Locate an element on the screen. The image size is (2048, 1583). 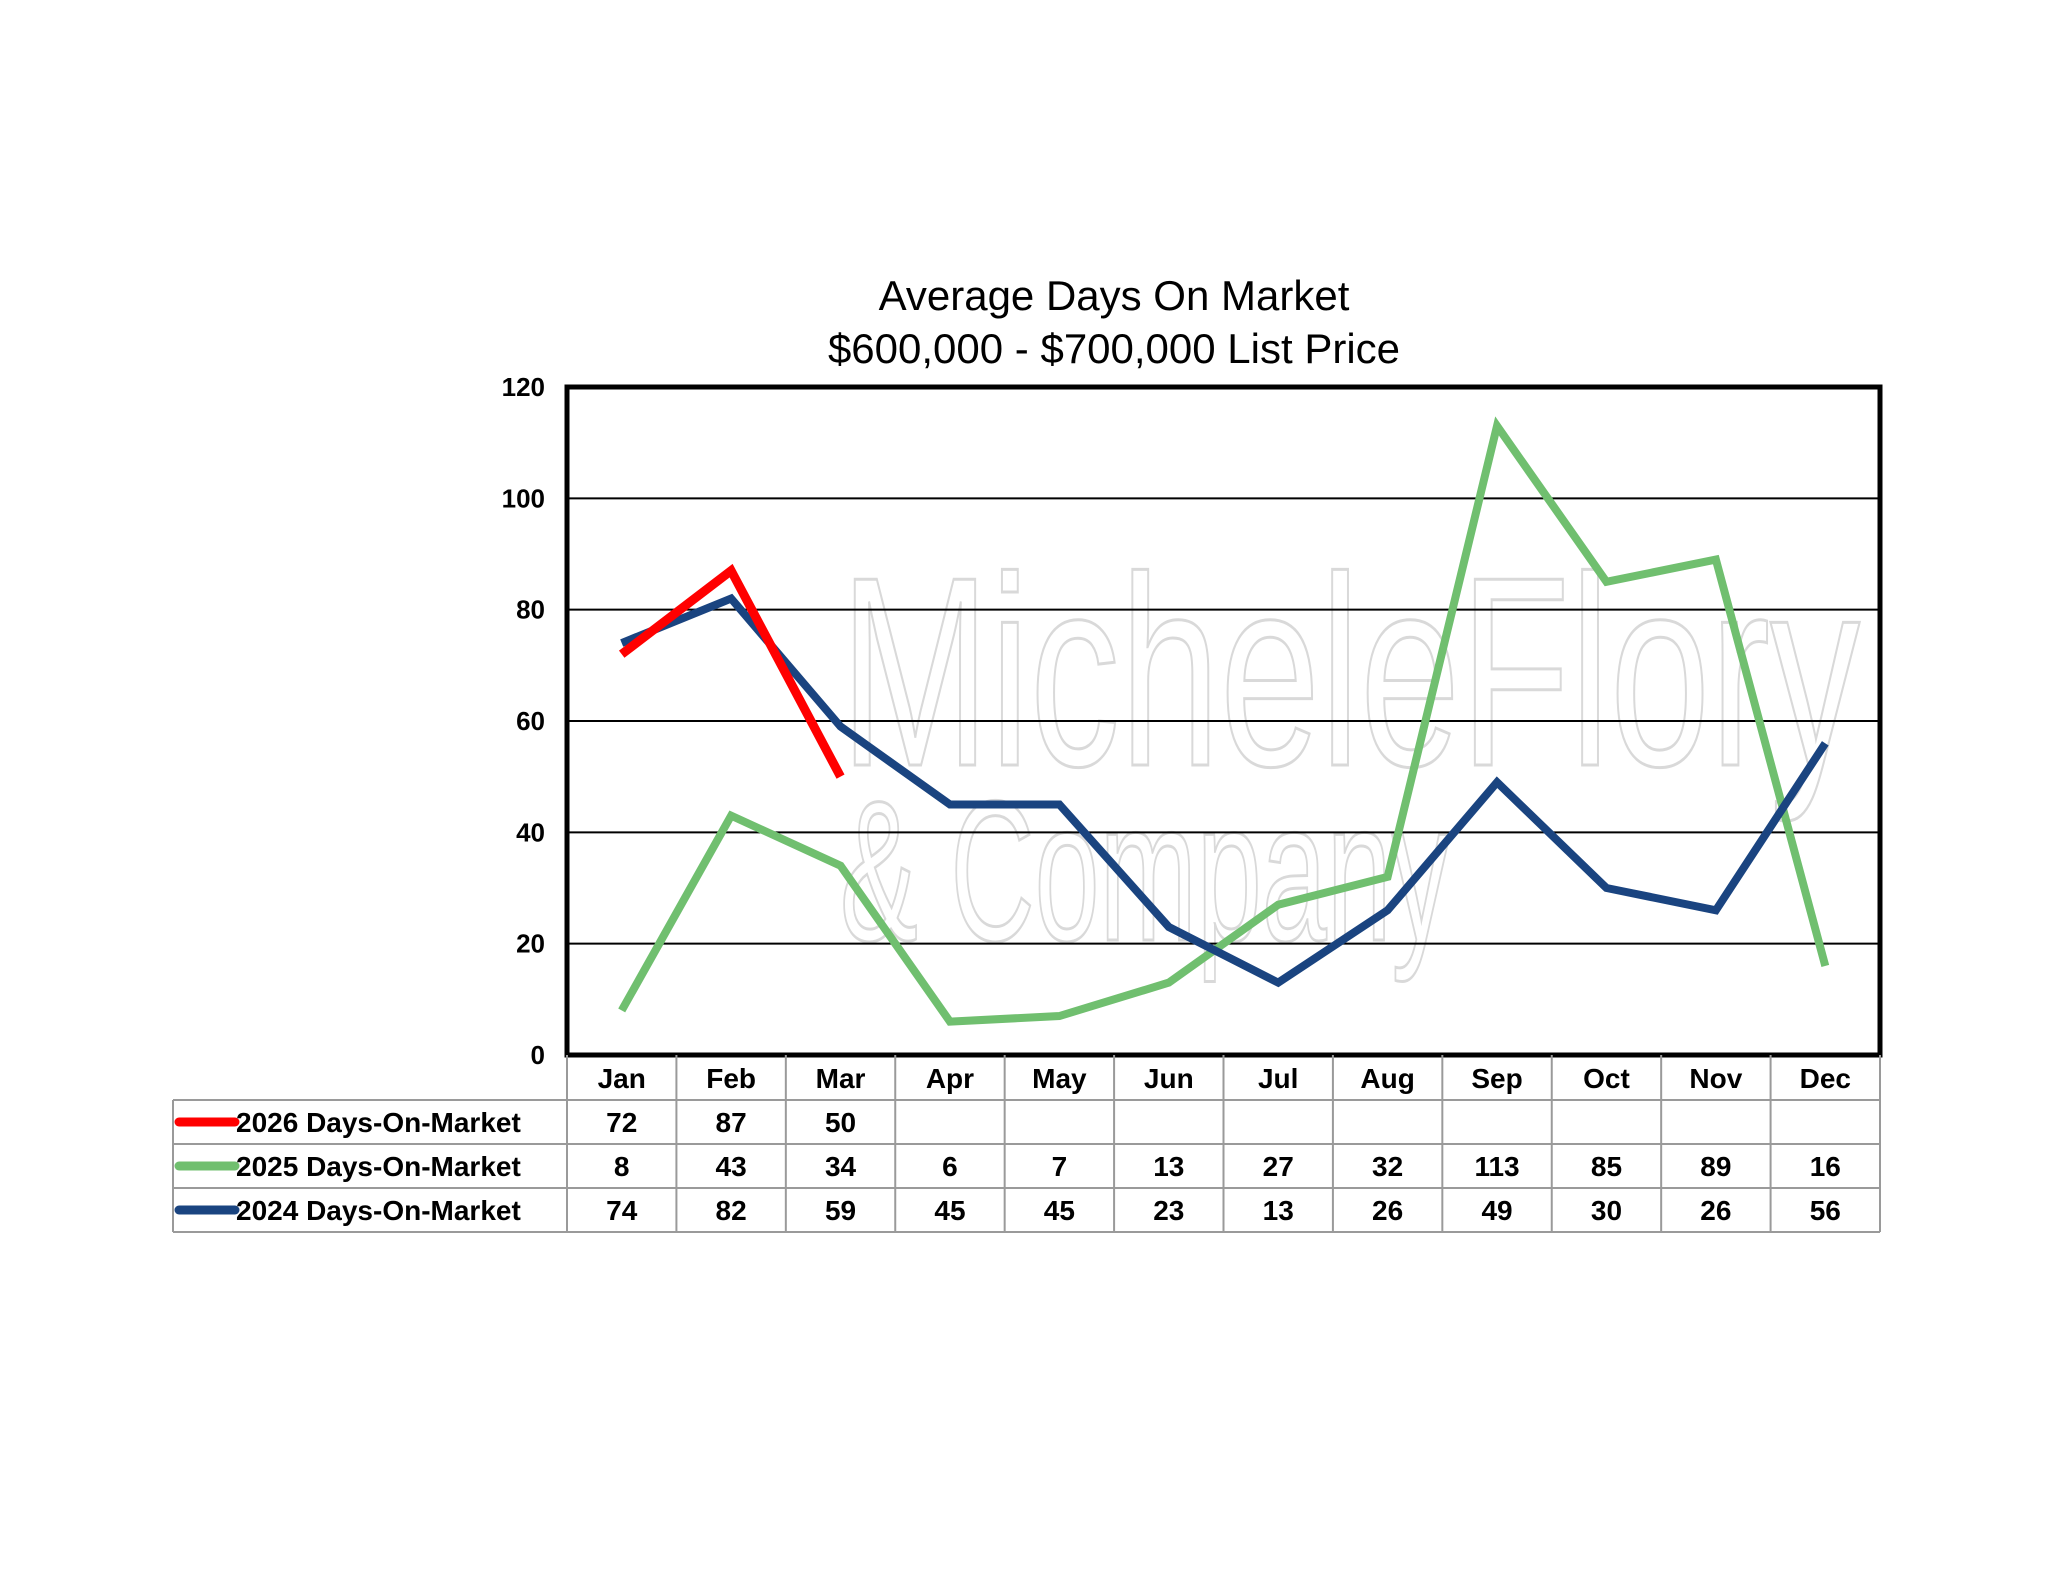
table-cell: 85 is located at coordinates (1606, 1166).